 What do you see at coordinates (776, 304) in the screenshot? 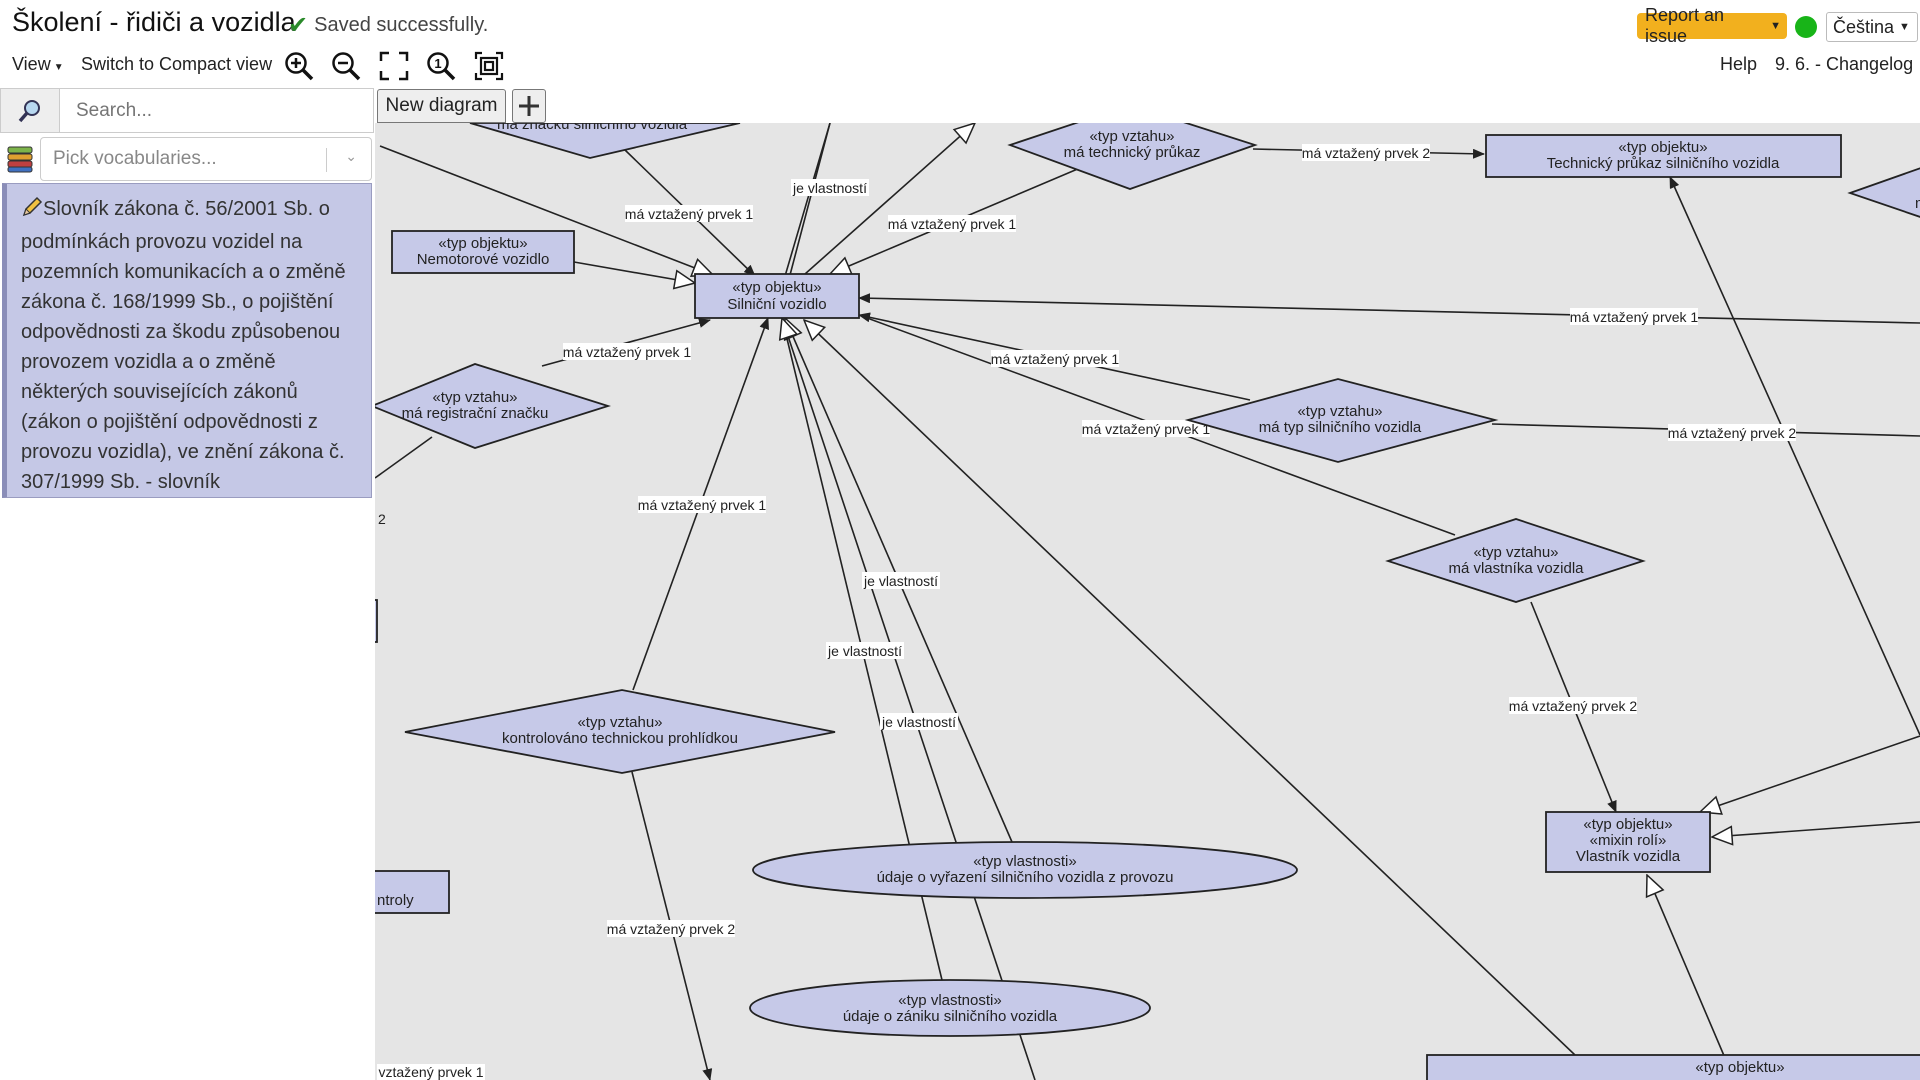
I see `node-name: Silniční vozidlo` at bounding box center [776, 304].